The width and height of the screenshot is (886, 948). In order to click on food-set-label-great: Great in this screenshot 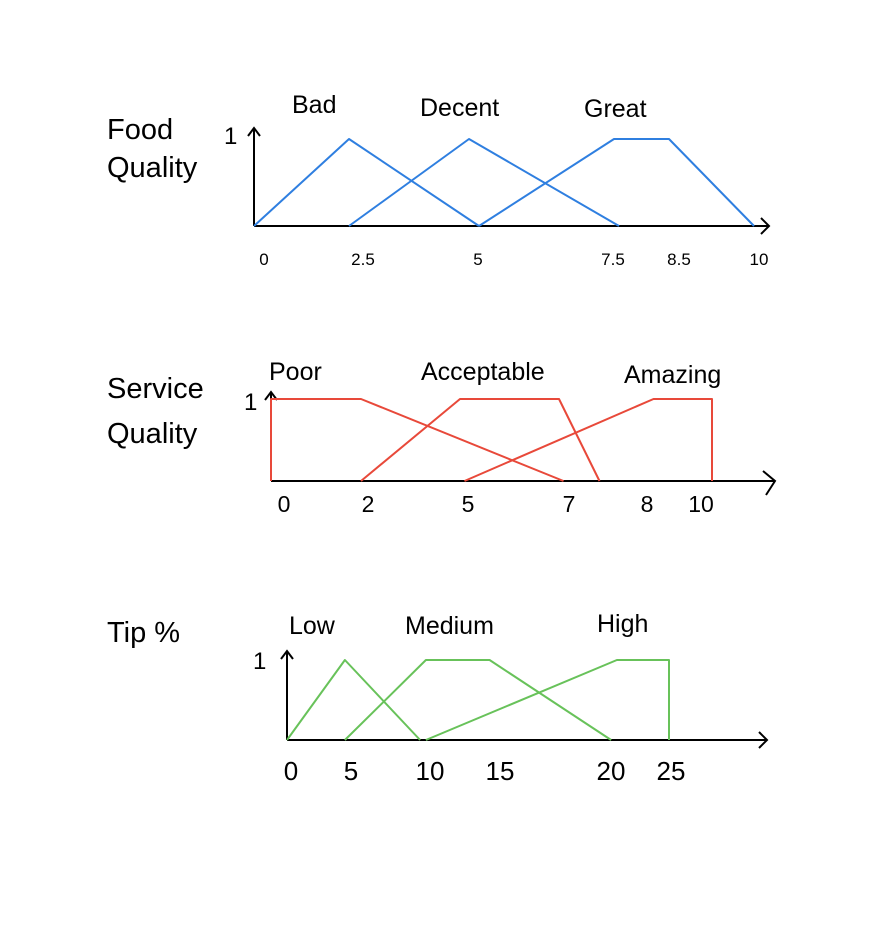, I will do `click(615, 109)`.